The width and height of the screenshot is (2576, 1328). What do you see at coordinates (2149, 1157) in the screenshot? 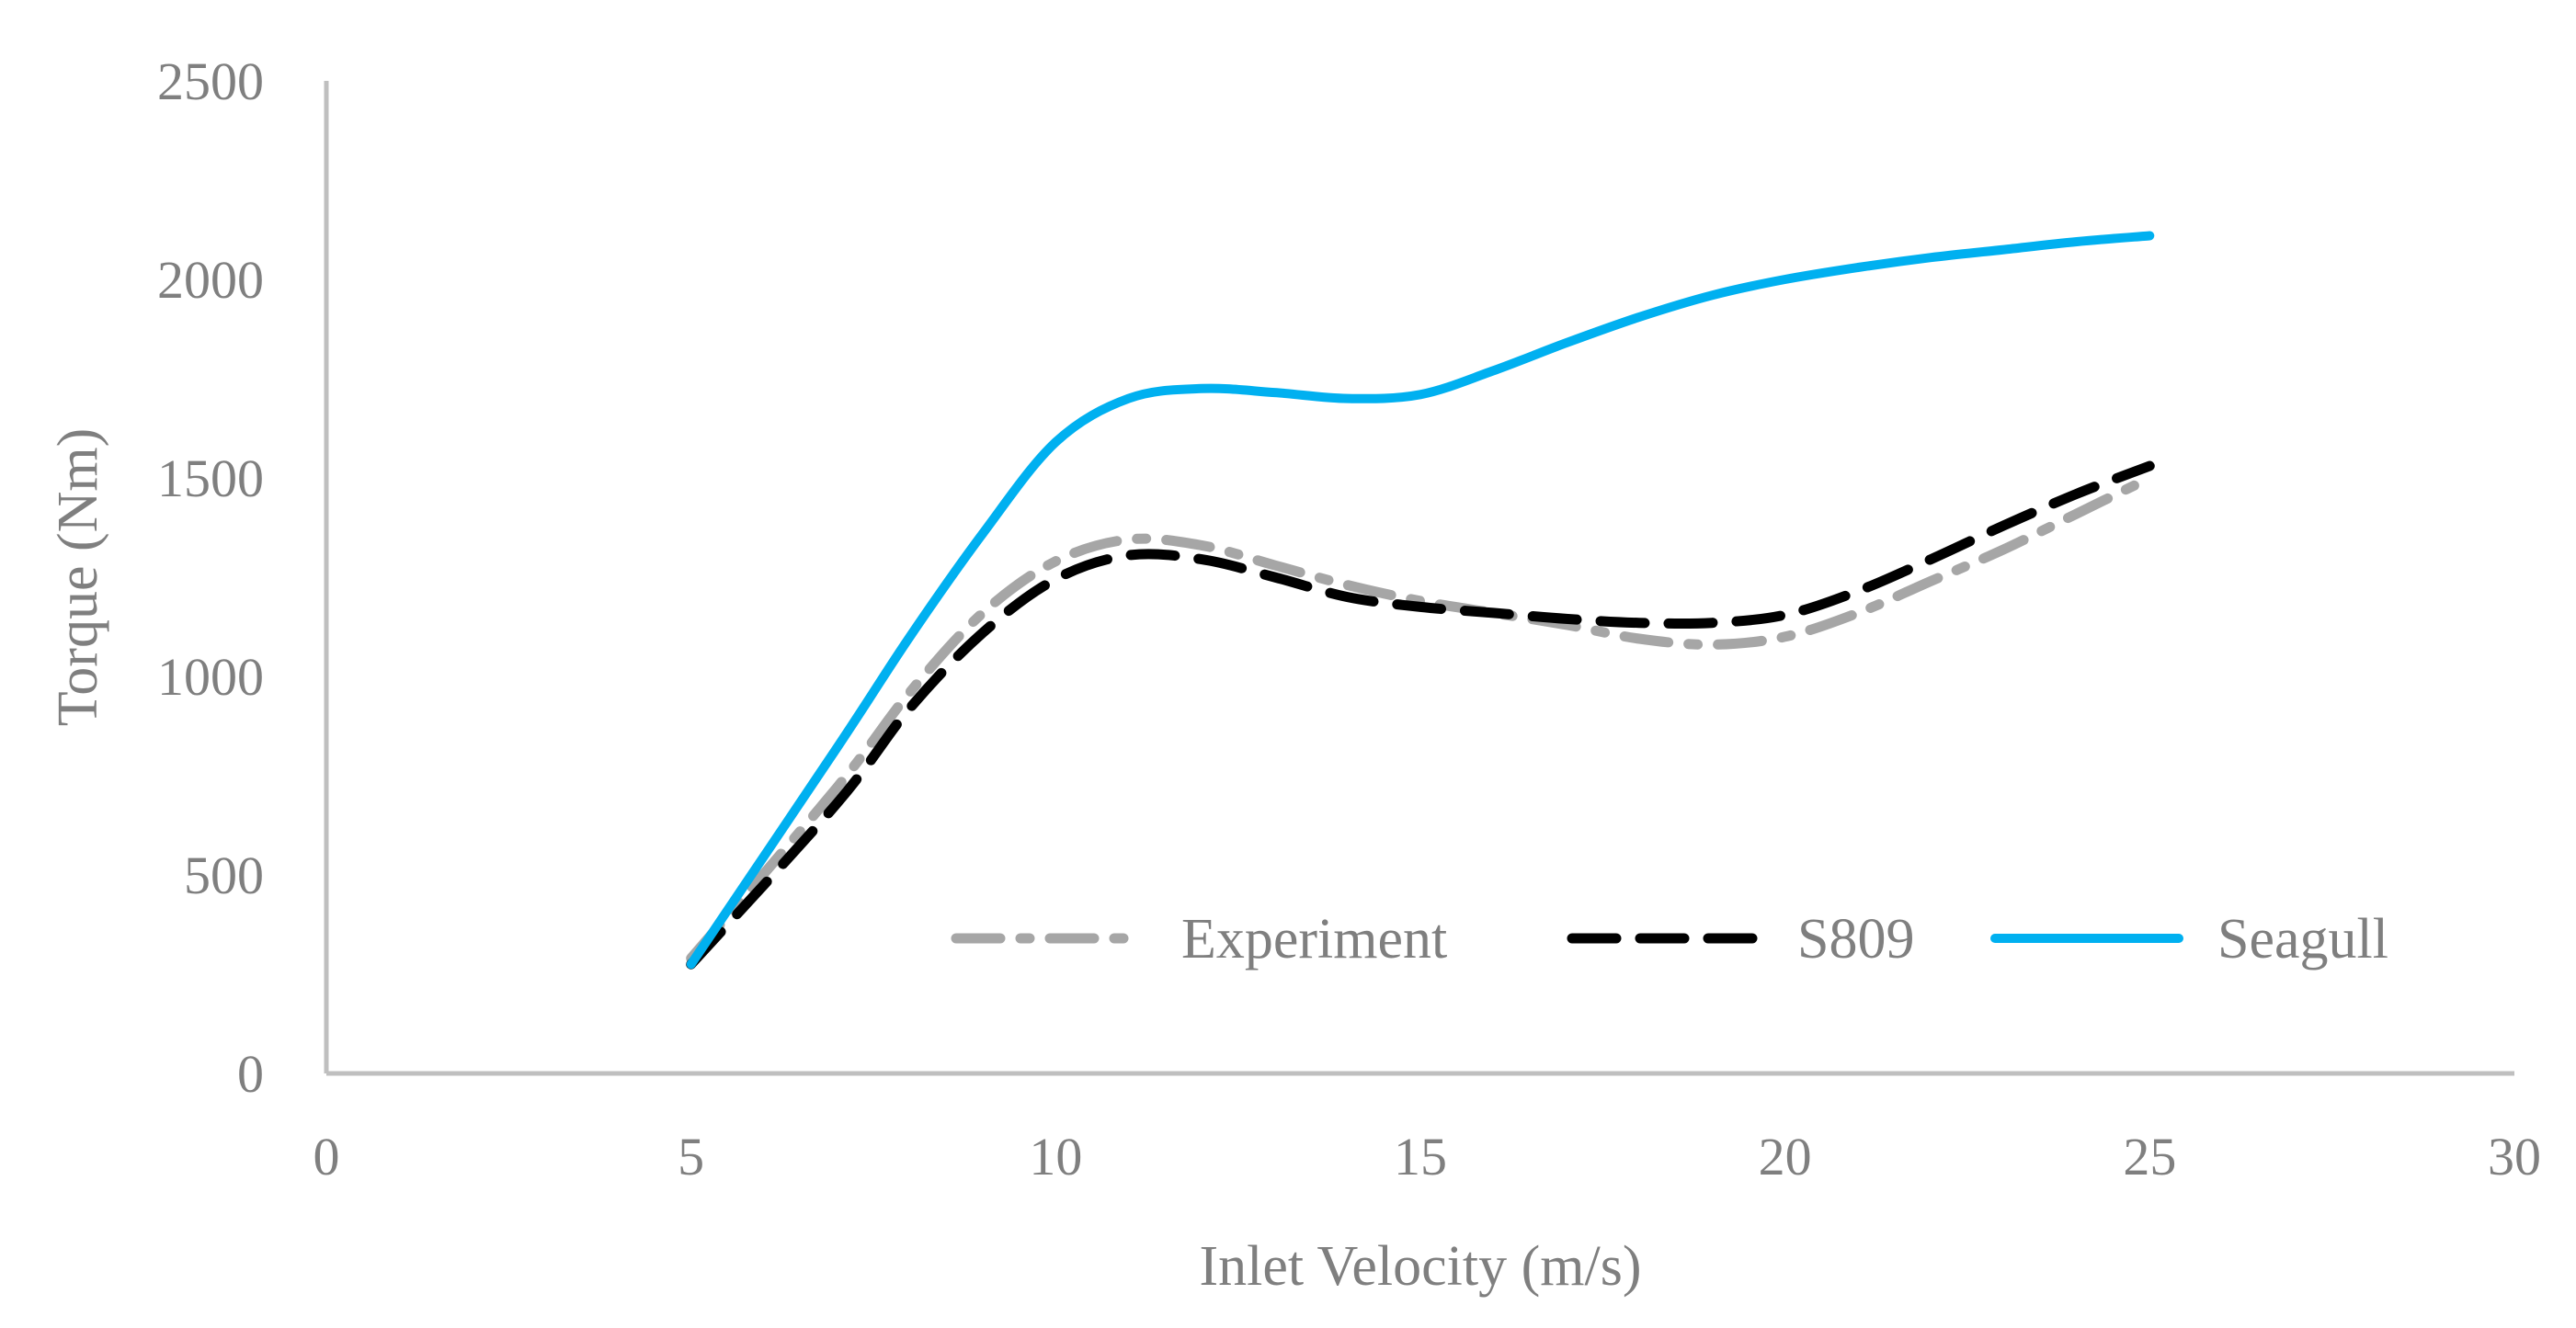
I see `x-tick-label: 25` at bounding box center [2149, 1157].